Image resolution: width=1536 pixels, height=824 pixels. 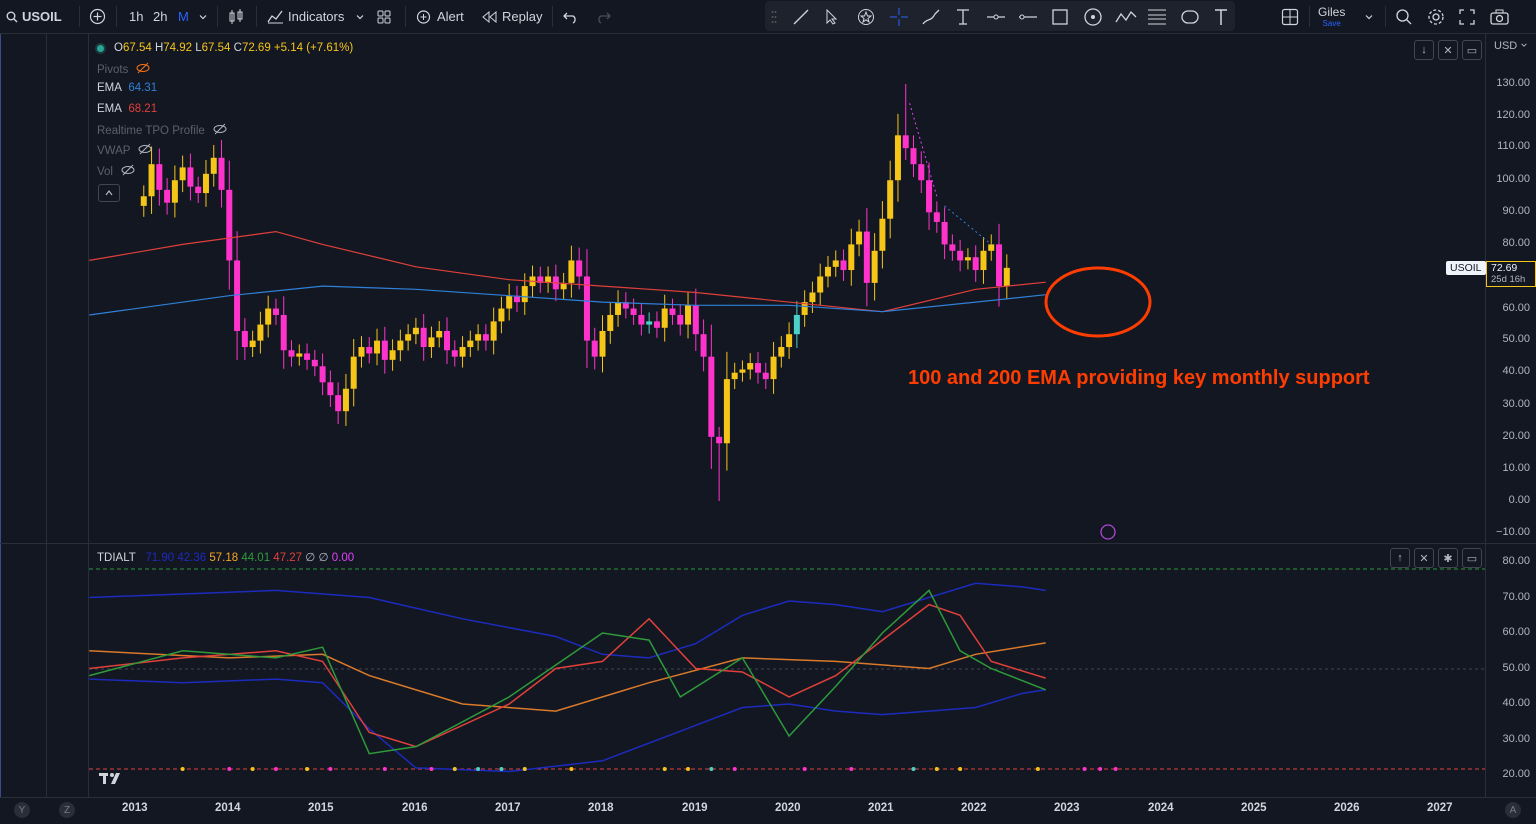 I want to click on text-cursor-tool-icon, so click(x=963, y=16).